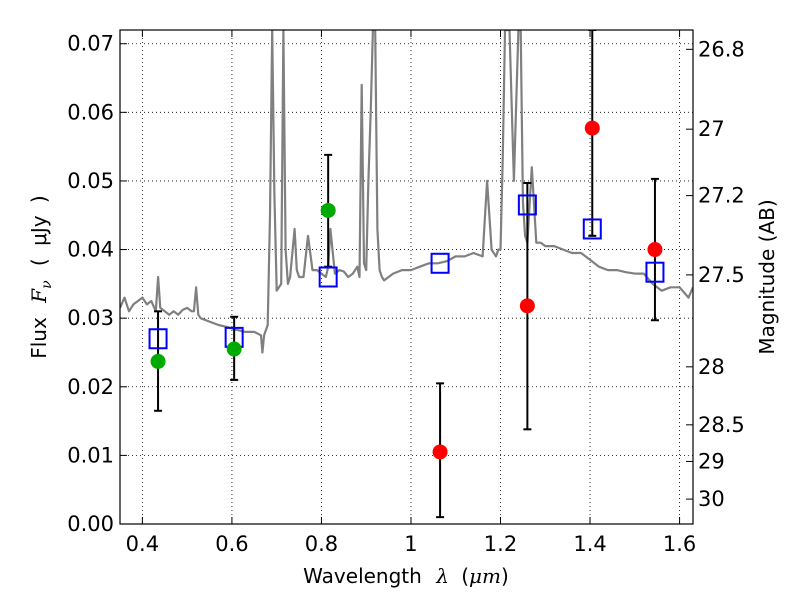 This screenshot has width=800, height=600. What do you see at coordinates (711, 461) in the screenshot?
I see `right-tick-label: 29` at bounding box center [711, 461].